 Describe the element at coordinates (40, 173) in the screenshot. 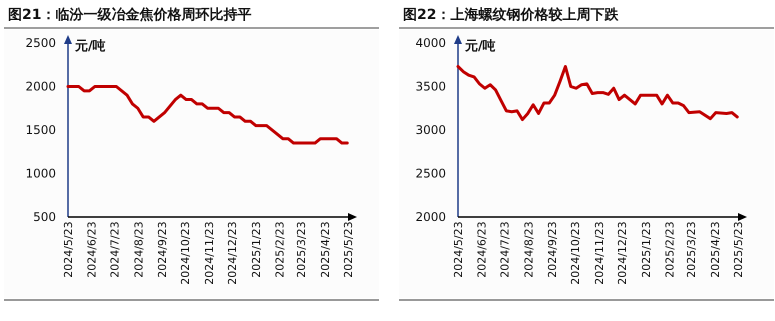

I see `y-tick-label: 1000` at that location.